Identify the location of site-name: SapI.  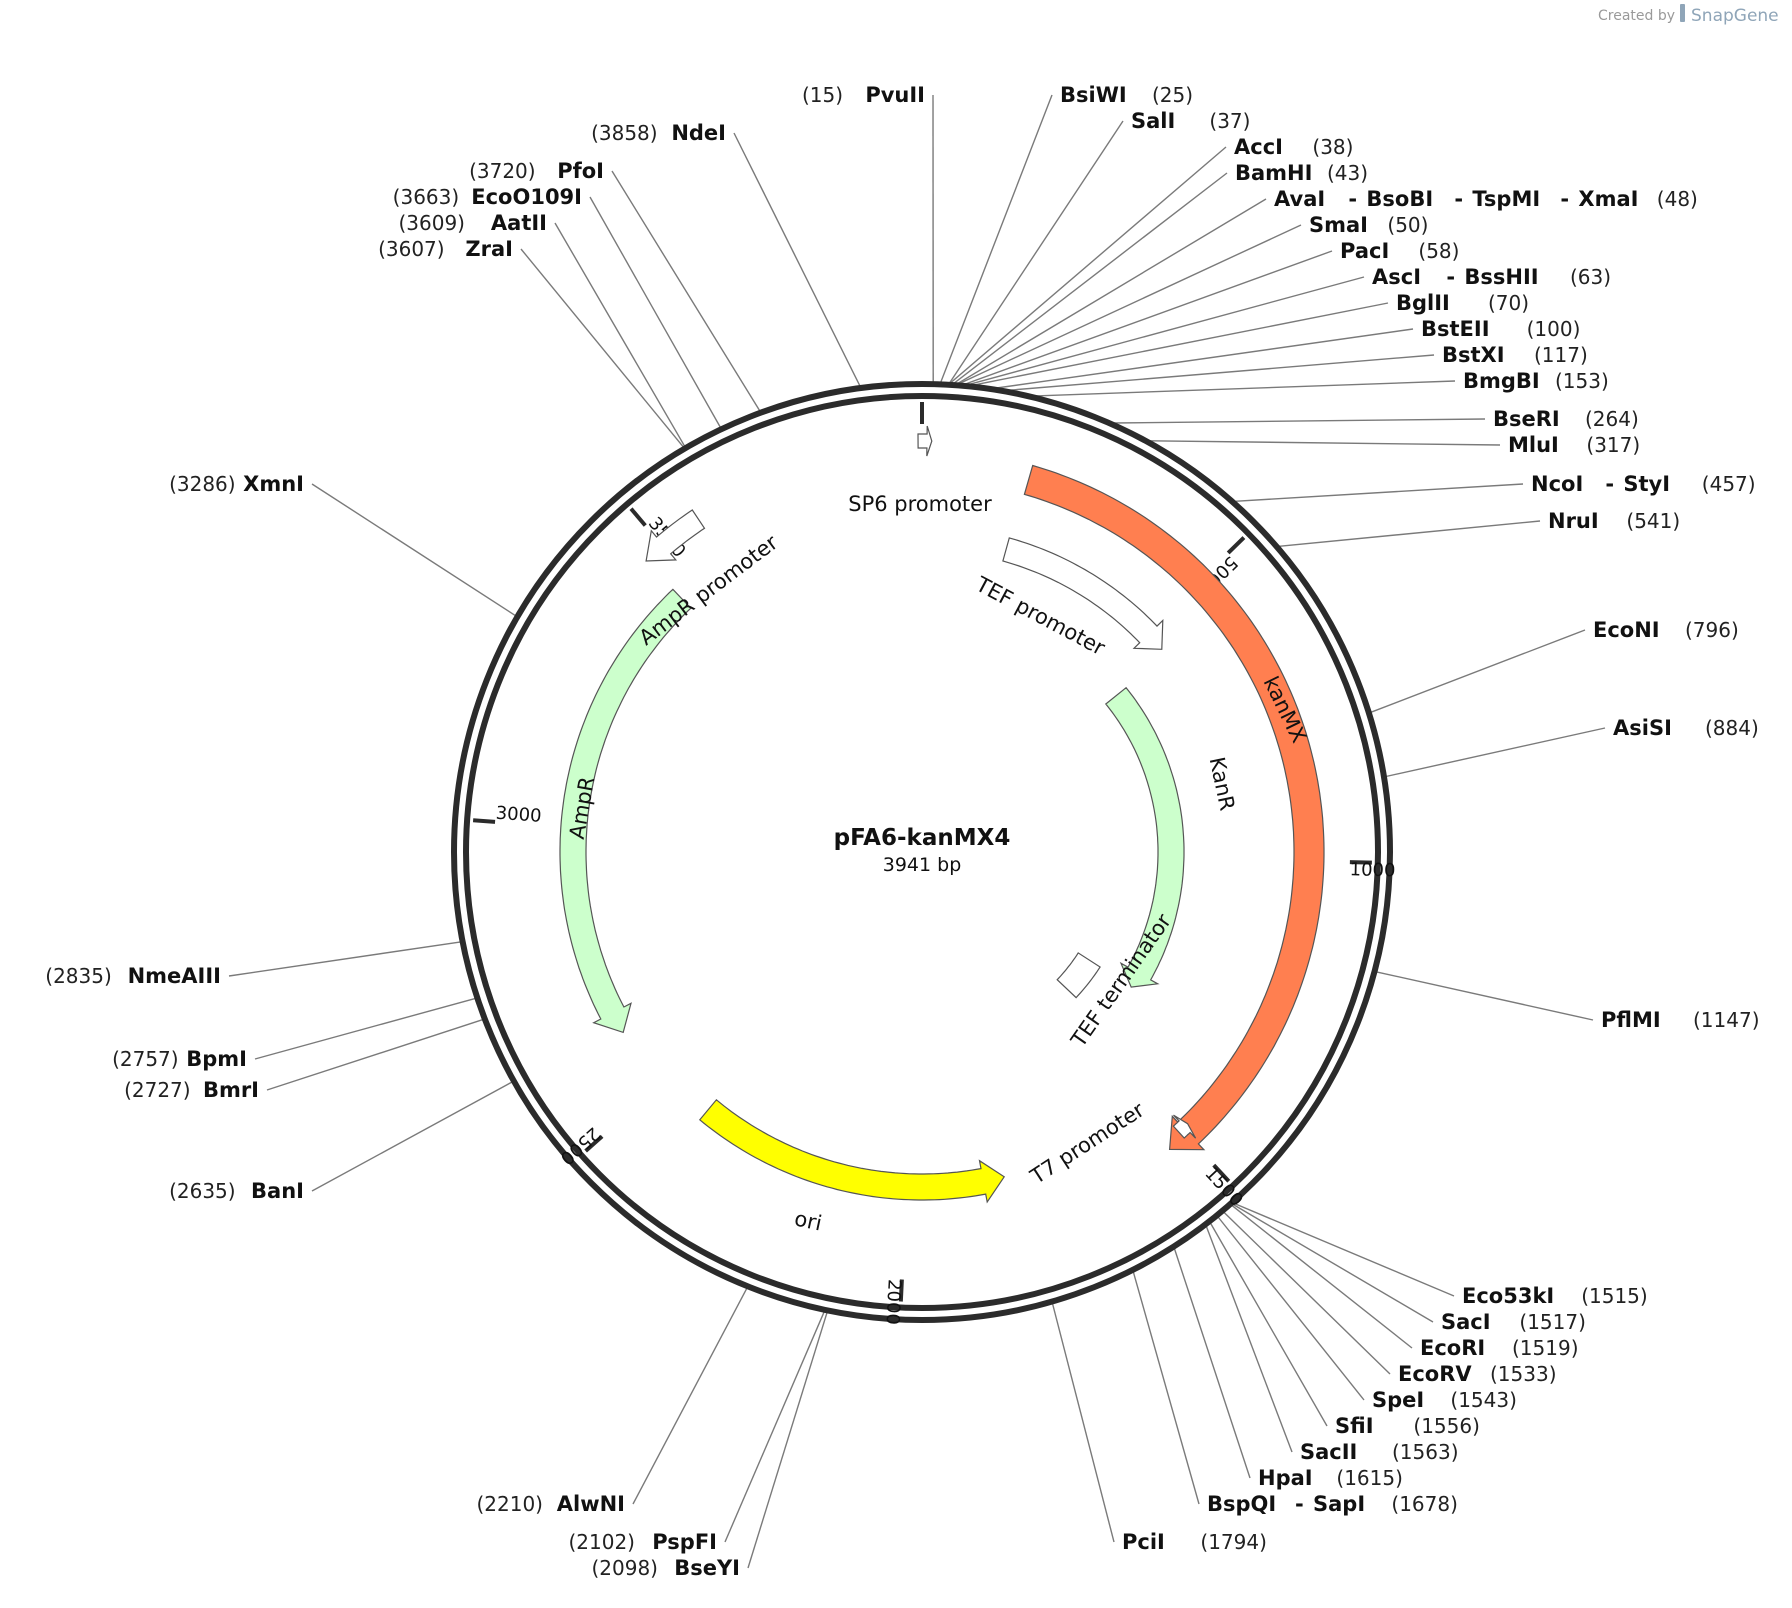
(1339, 1504).